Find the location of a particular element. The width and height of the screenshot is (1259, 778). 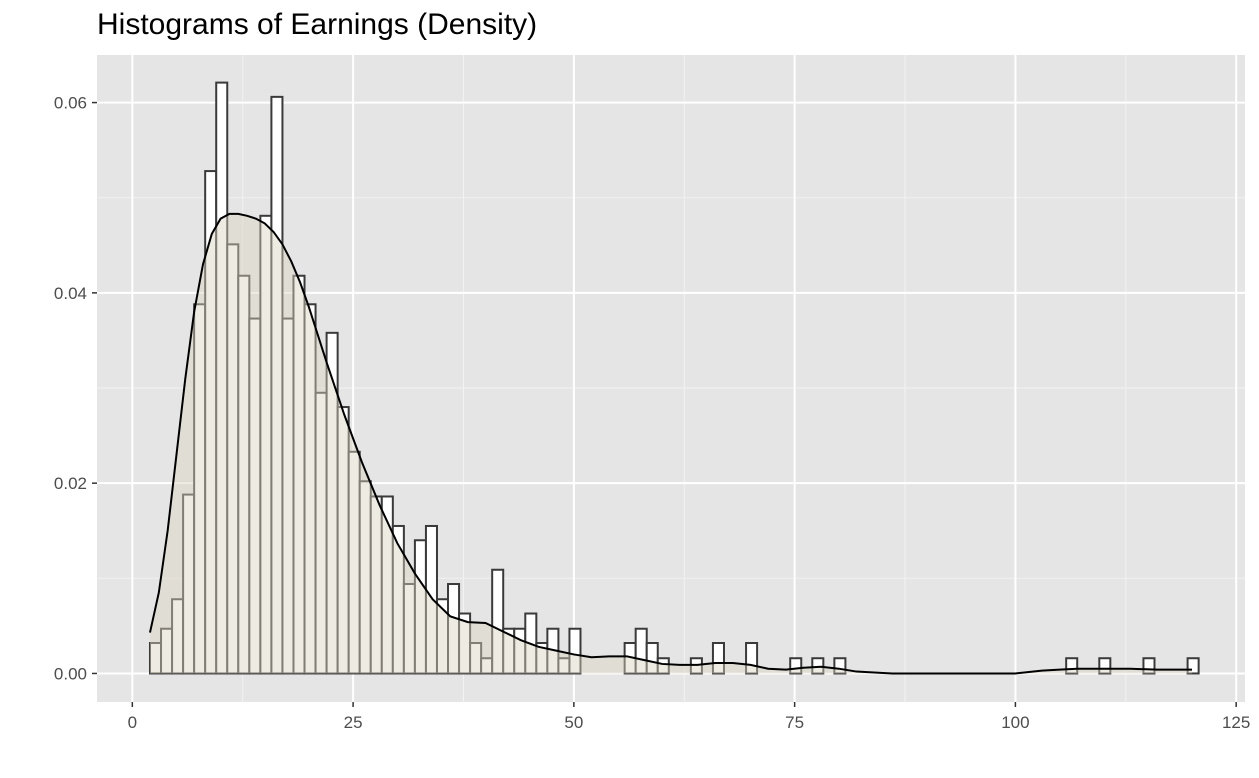

x-axis: 0 25 50 75 100 125 is located at coordinates (689, 717).